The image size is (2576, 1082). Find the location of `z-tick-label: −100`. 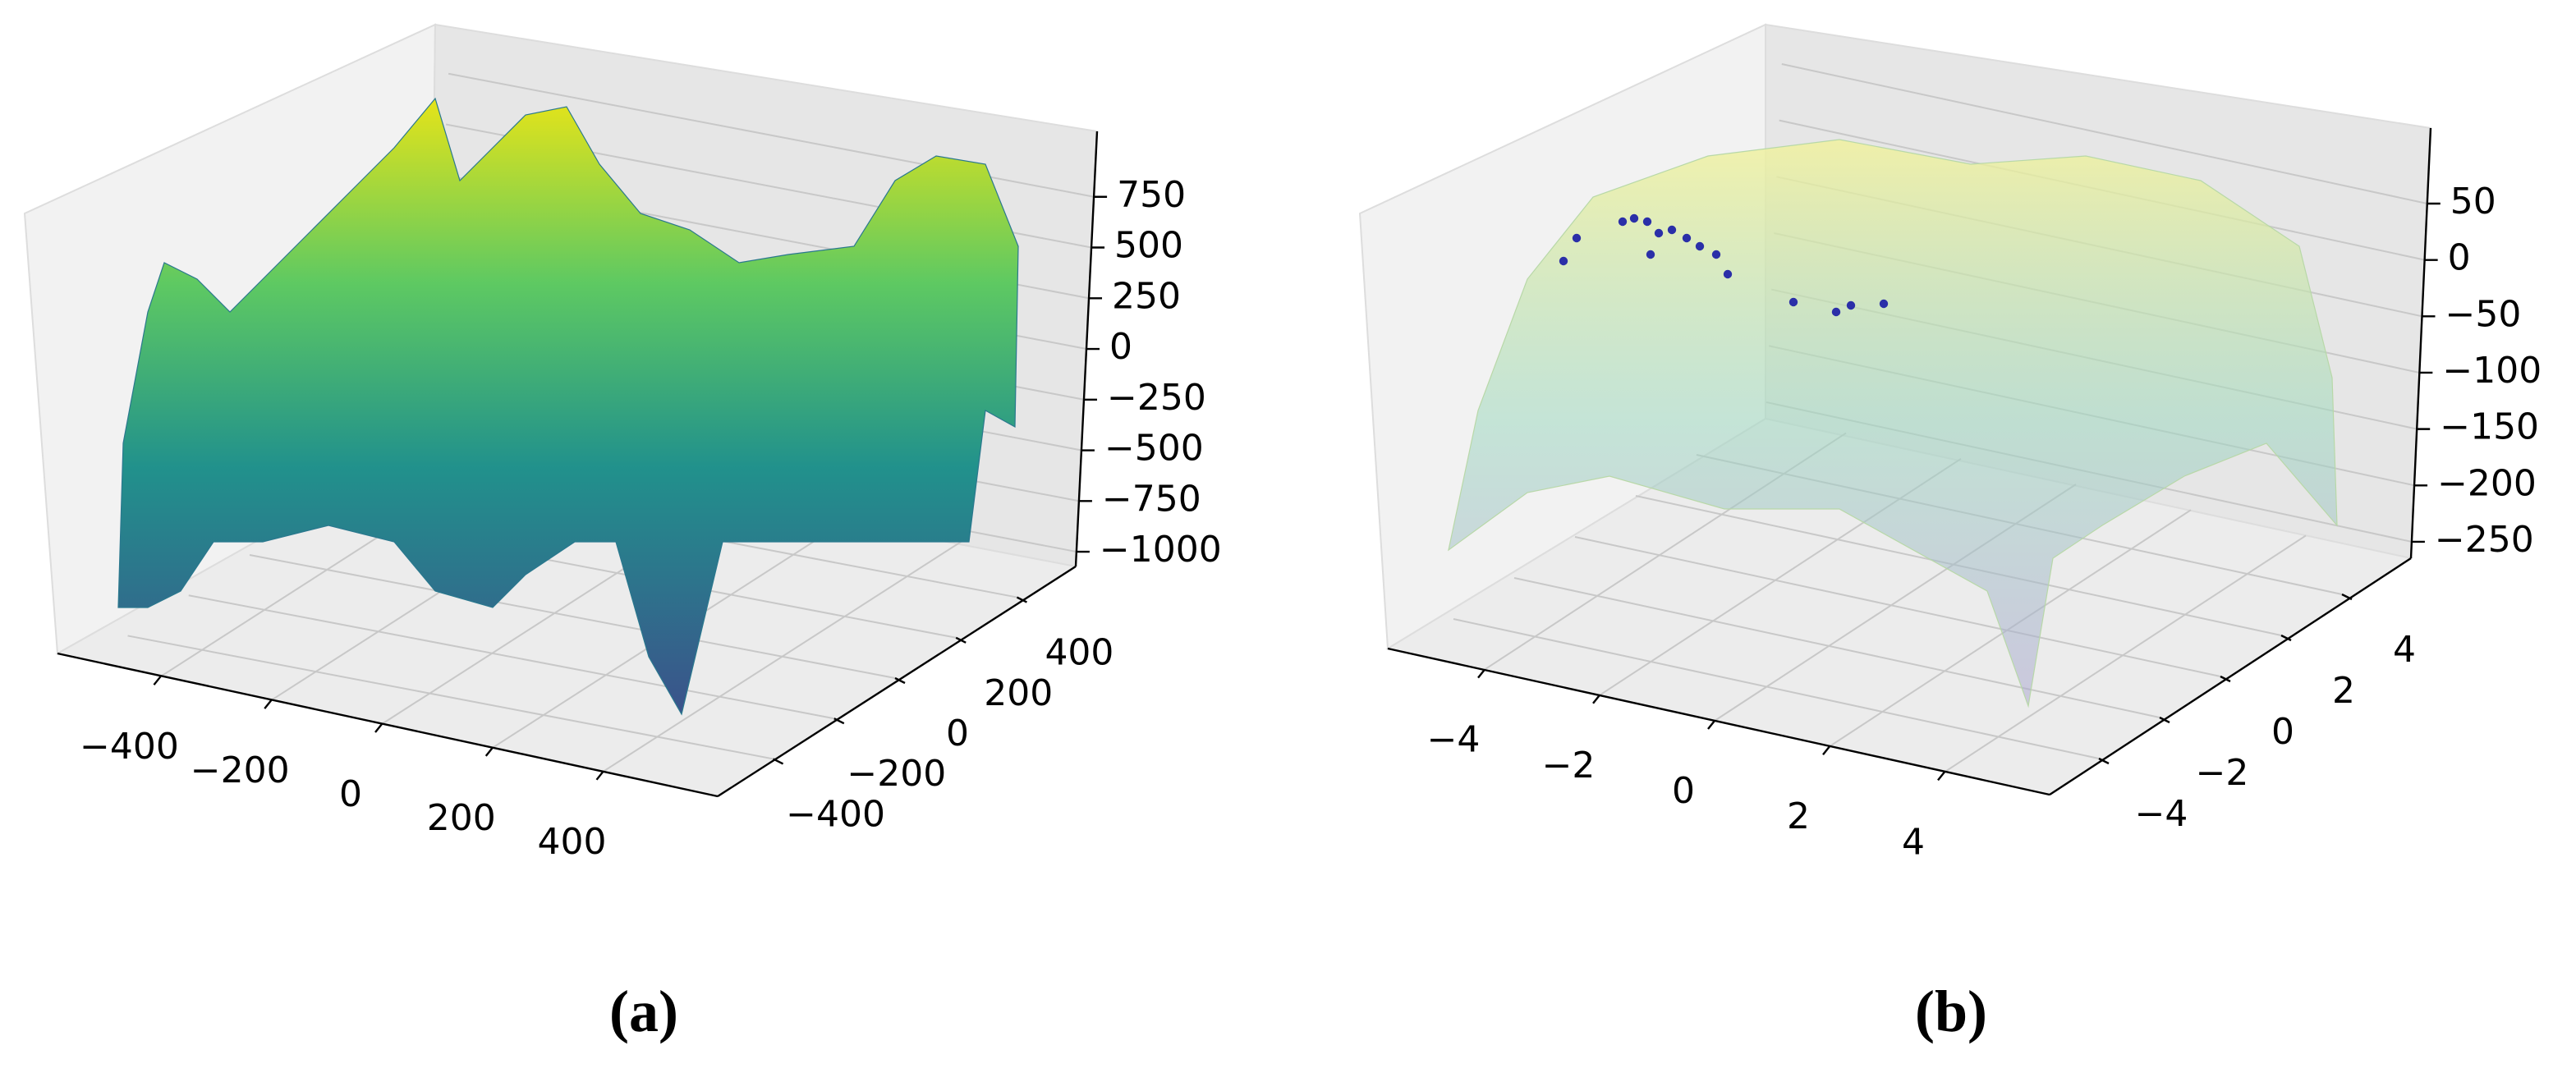

z-tick-label: −100 is located at coordinates (2492, 371).